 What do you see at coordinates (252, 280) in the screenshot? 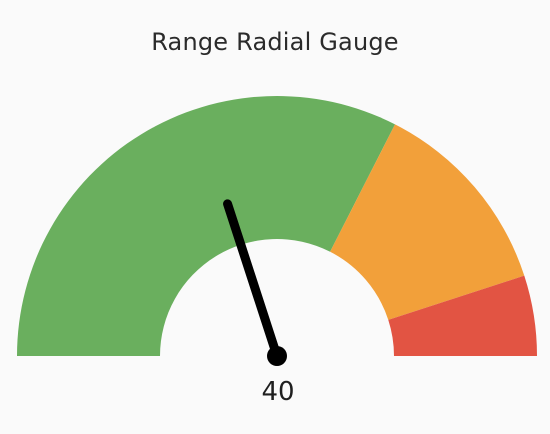
I see `needle-pointer` at bounding box center [252, 280].